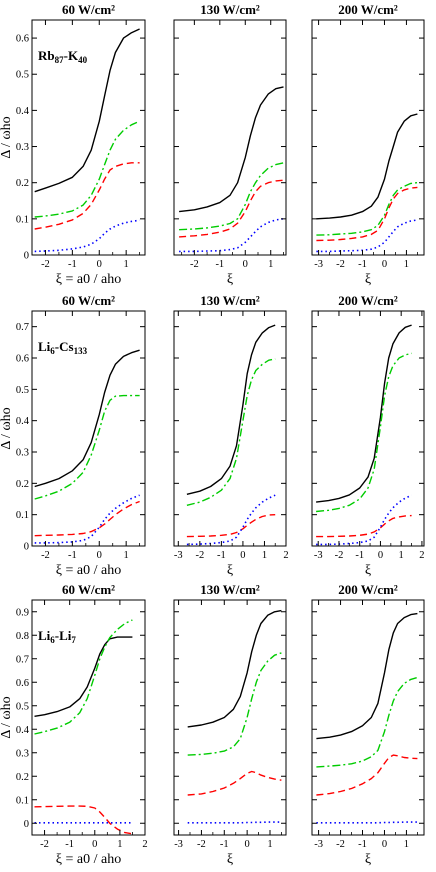  I want to click on x-axis-label: ξ, so click(368, 279).